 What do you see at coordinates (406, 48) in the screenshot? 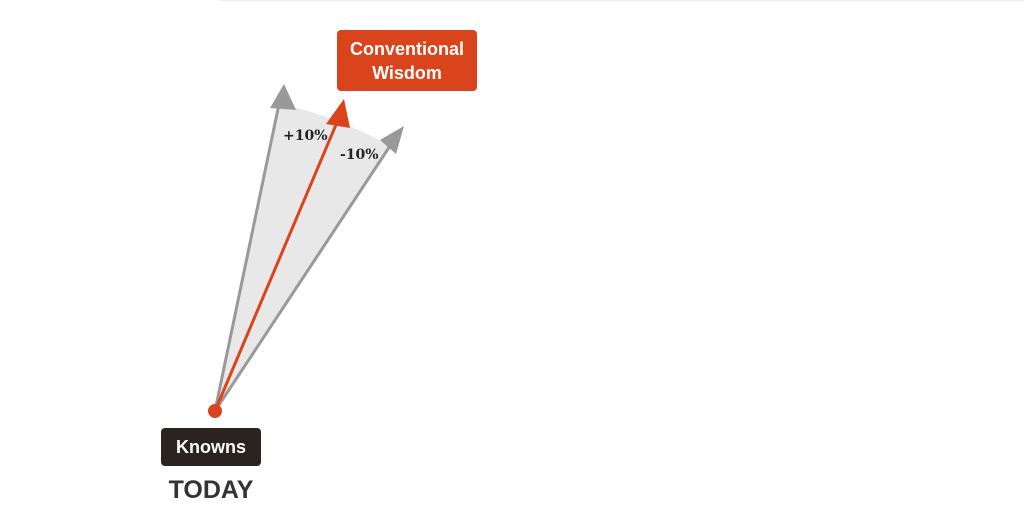
I see `conventional-wisdom-line1: Conventional` at bounding box center [406, 48].